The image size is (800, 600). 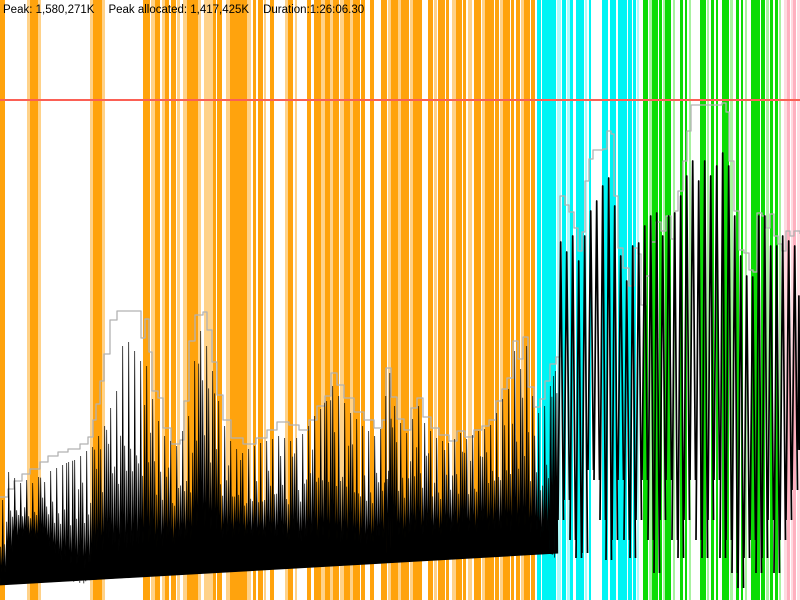 What do you see at coordinates (179, 10) in the screenshot?
I see `peak-allocated-label: Peak allocated: 1,417,425K` at bounding box center [179, 10].